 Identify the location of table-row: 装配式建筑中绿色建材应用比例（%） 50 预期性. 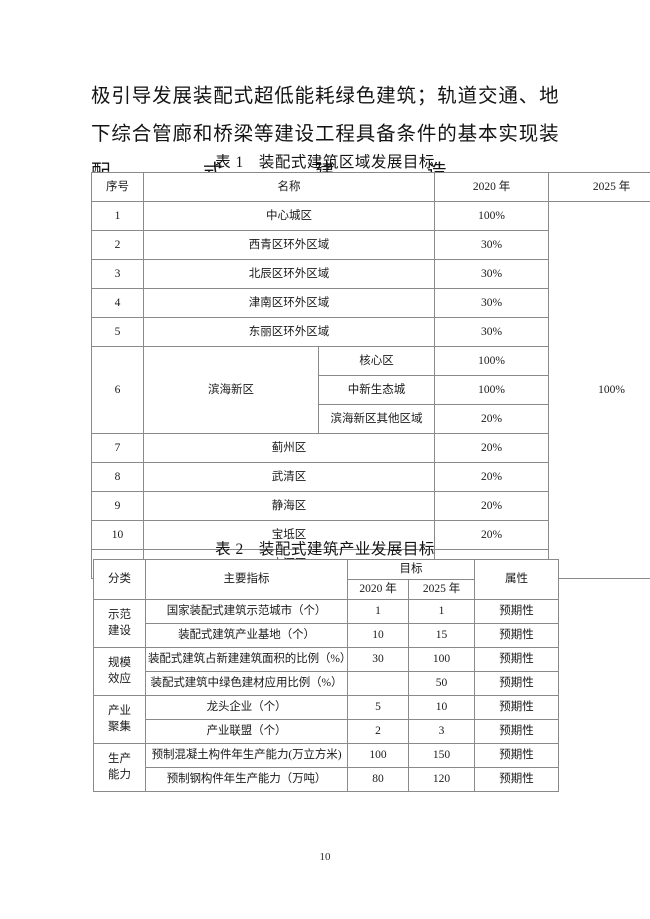
(326, 683).